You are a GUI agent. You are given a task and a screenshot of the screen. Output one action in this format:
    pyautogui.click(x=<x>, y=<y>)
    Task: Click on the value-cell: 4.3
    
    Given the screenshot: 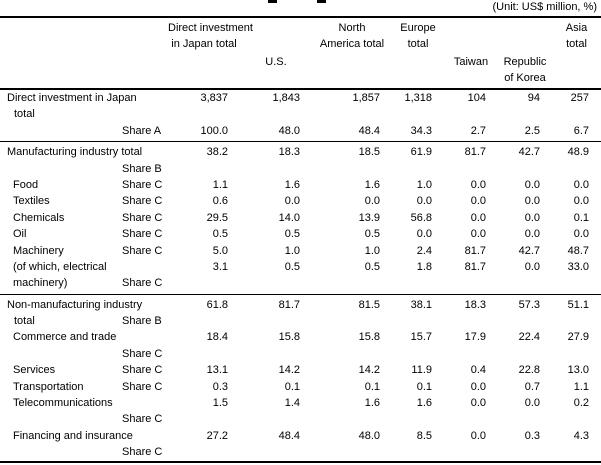 What is the action you would take?
    pyautogui.click(x=581, y=435)
    